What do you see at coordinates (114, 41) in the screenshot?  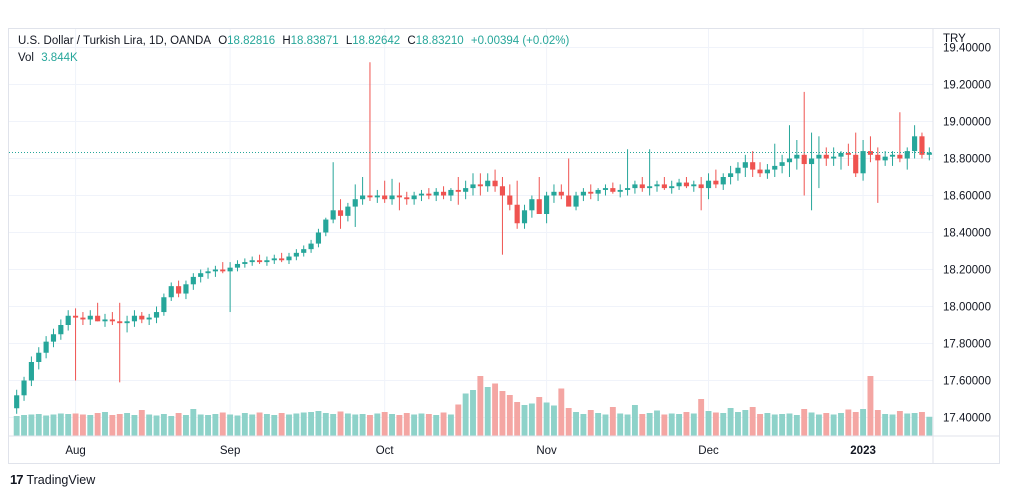 I see `symbol-title: U.S. Dollar / Turkish Lira, 1D, OANDA` at bounding box center [114, 41].